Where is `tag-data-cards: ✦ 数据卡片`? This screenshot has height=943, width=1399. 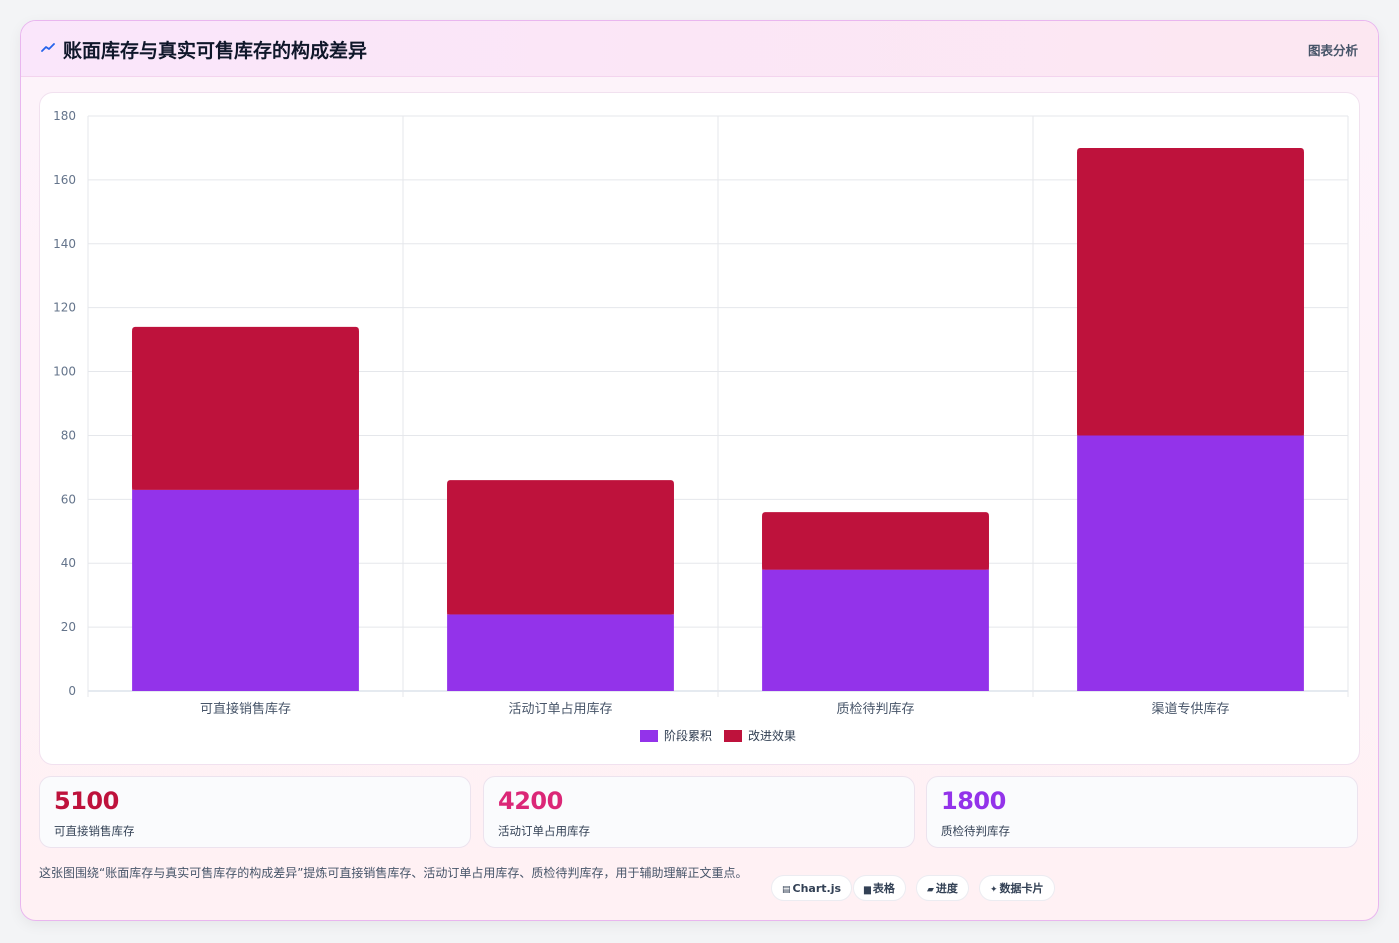
tag-data-cards: ✦ 数据卡片 is located at coordinates (1017, 888).